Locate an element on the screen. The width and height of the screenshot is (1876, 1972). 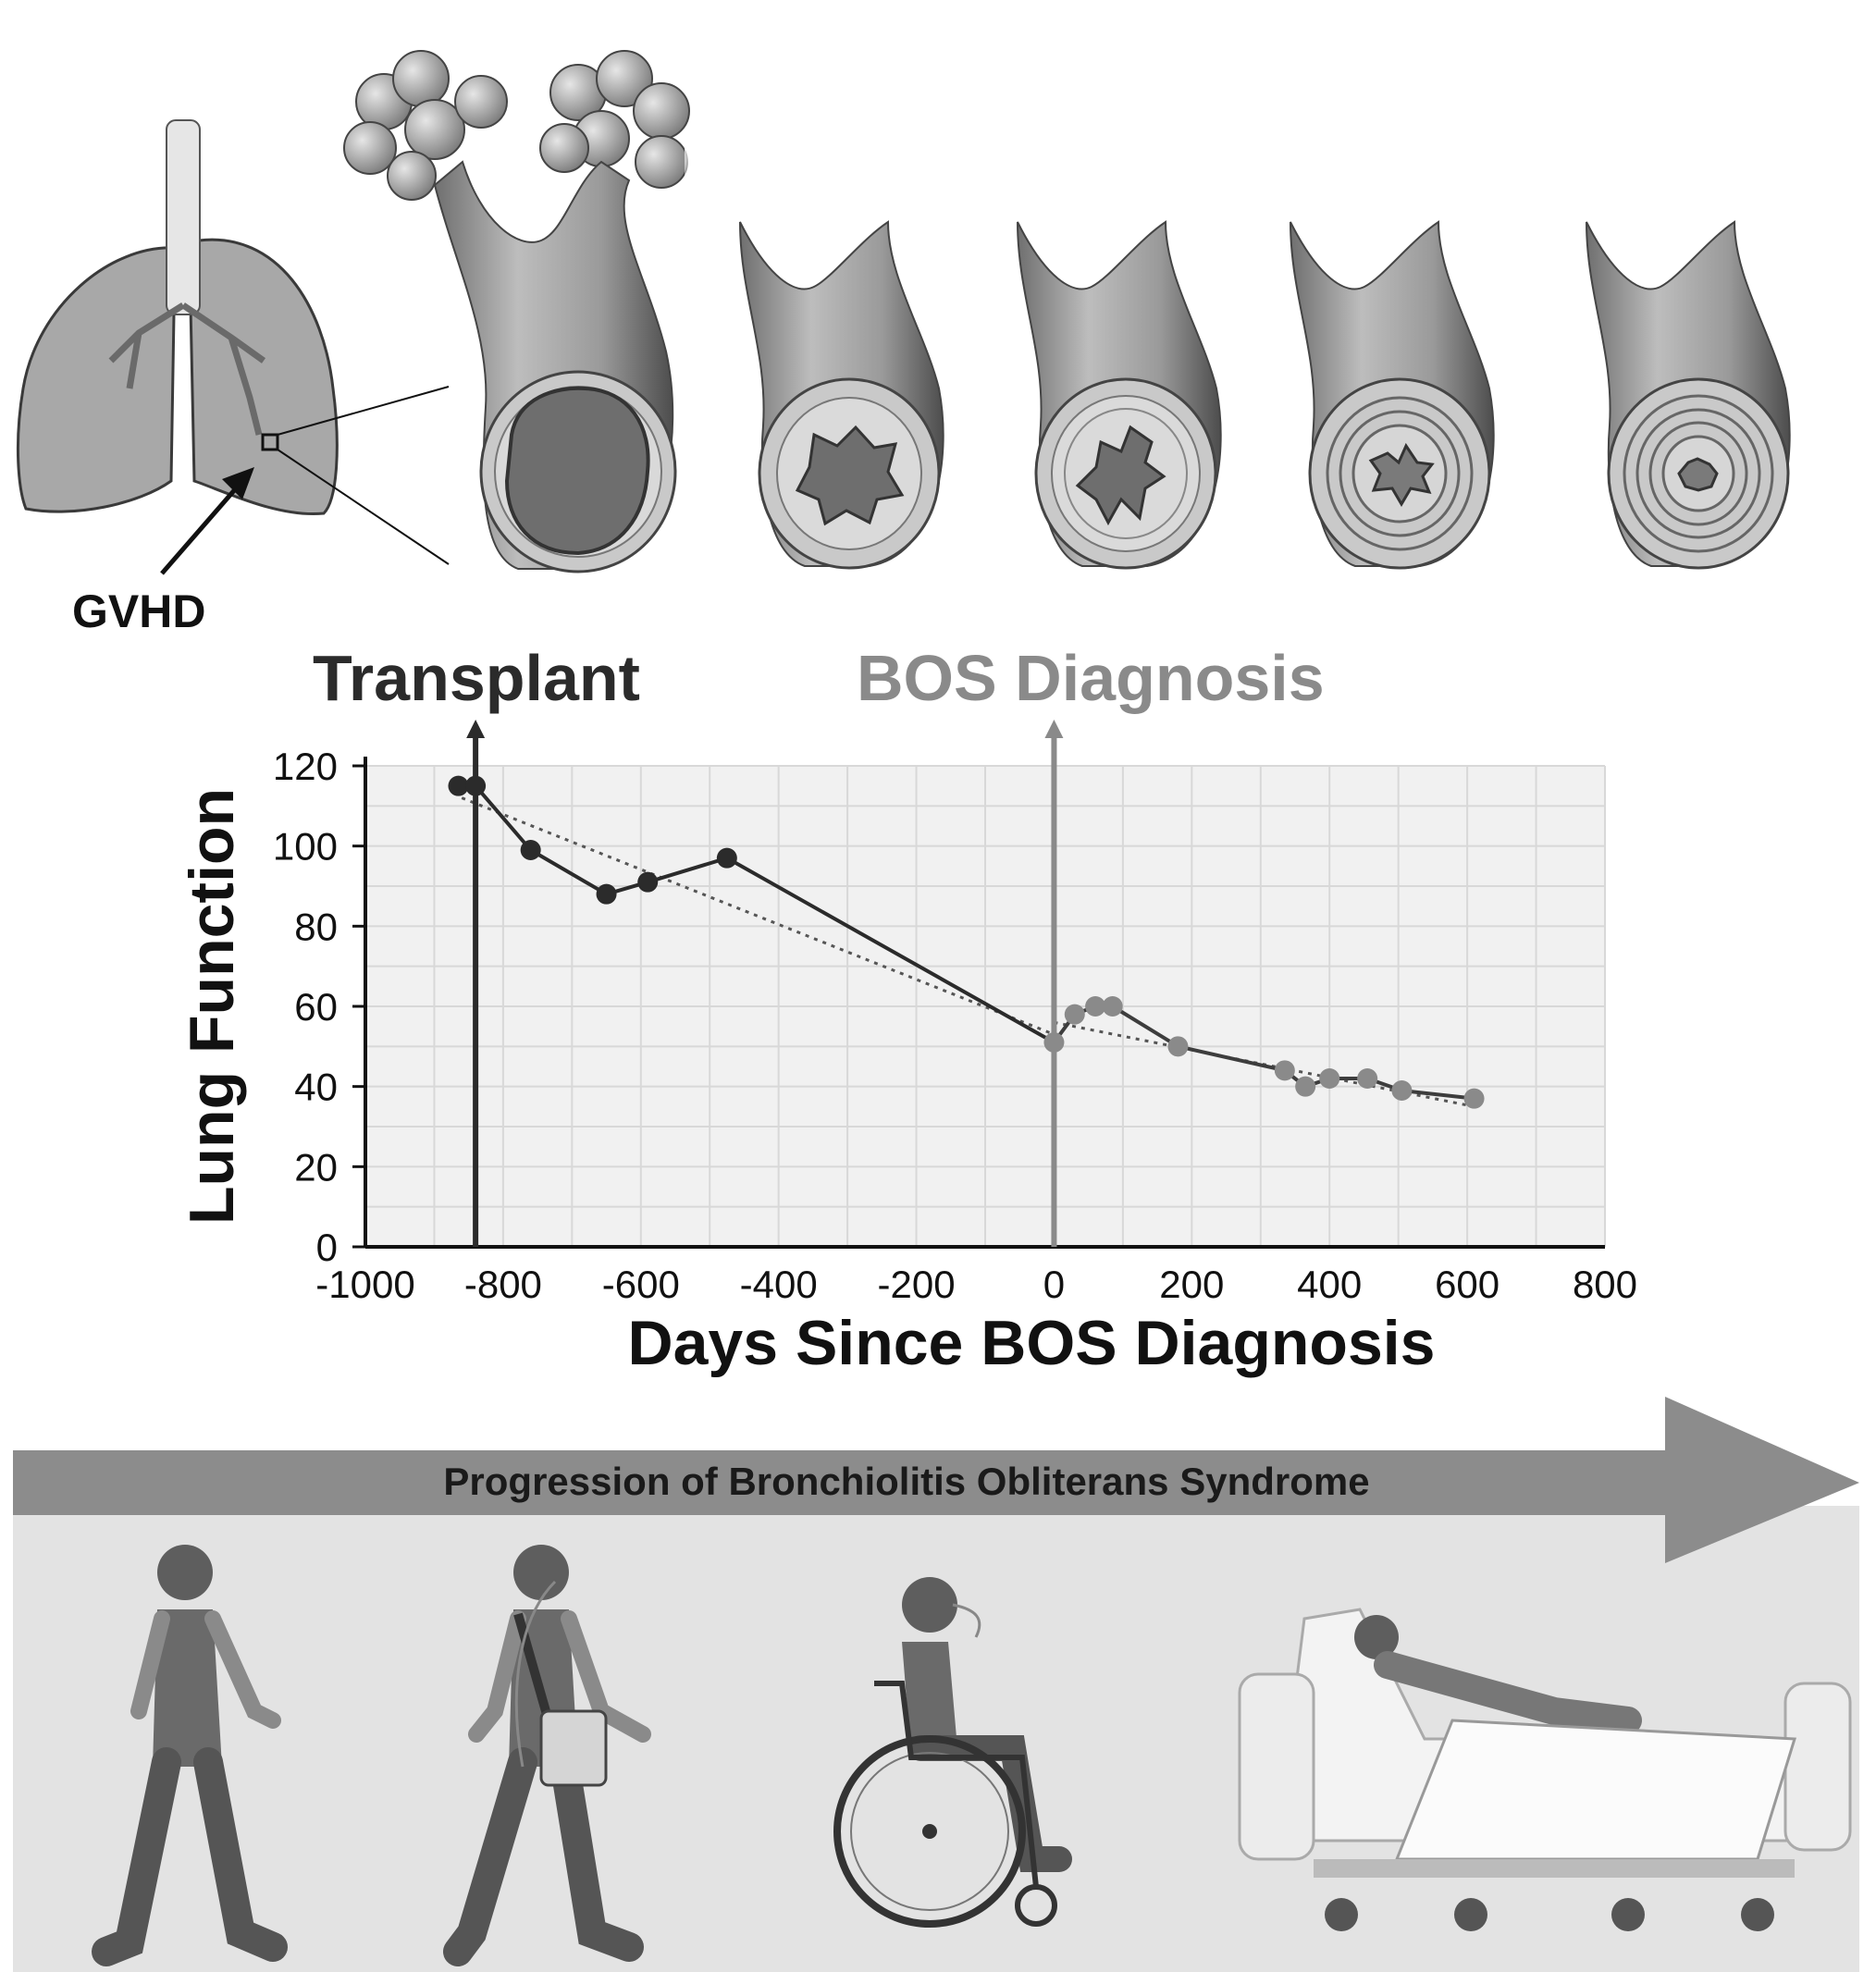
x-tick-label: 400 is located at coordinates (1329, 1284).